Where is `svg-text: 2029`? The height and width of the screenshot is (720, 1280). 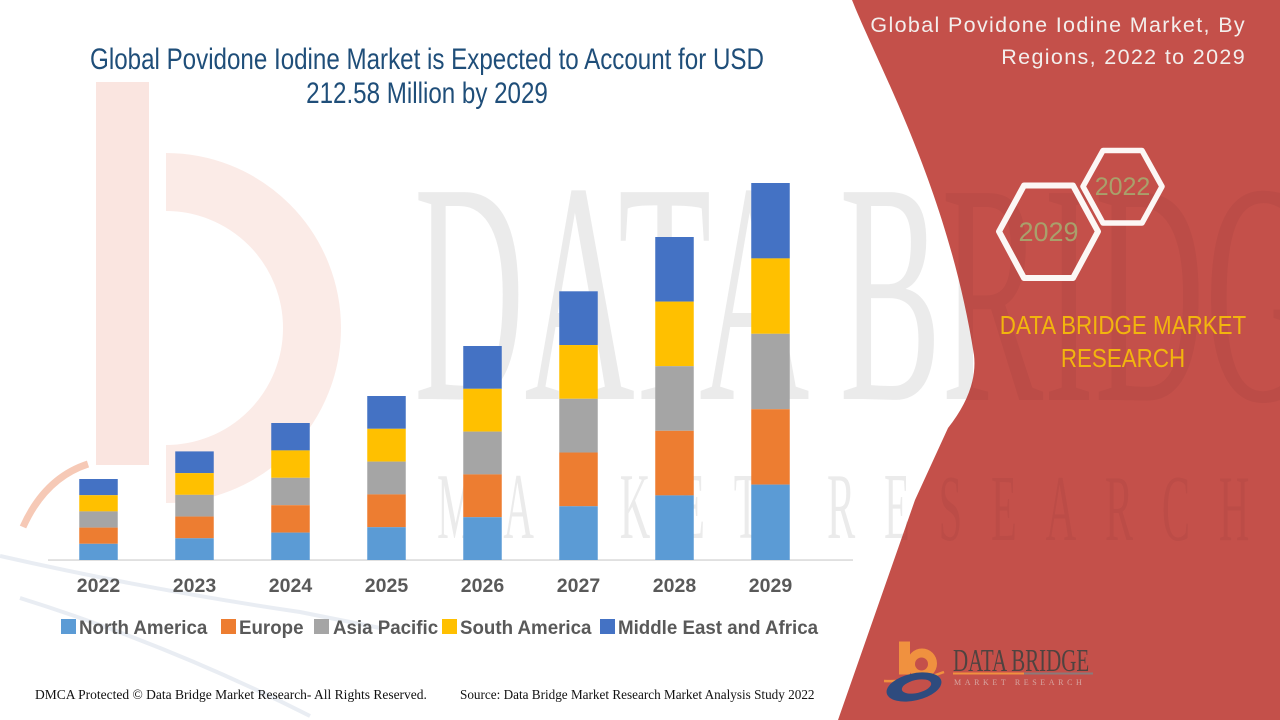
svg-text: 2029 is located at coordinates (1048, 232).